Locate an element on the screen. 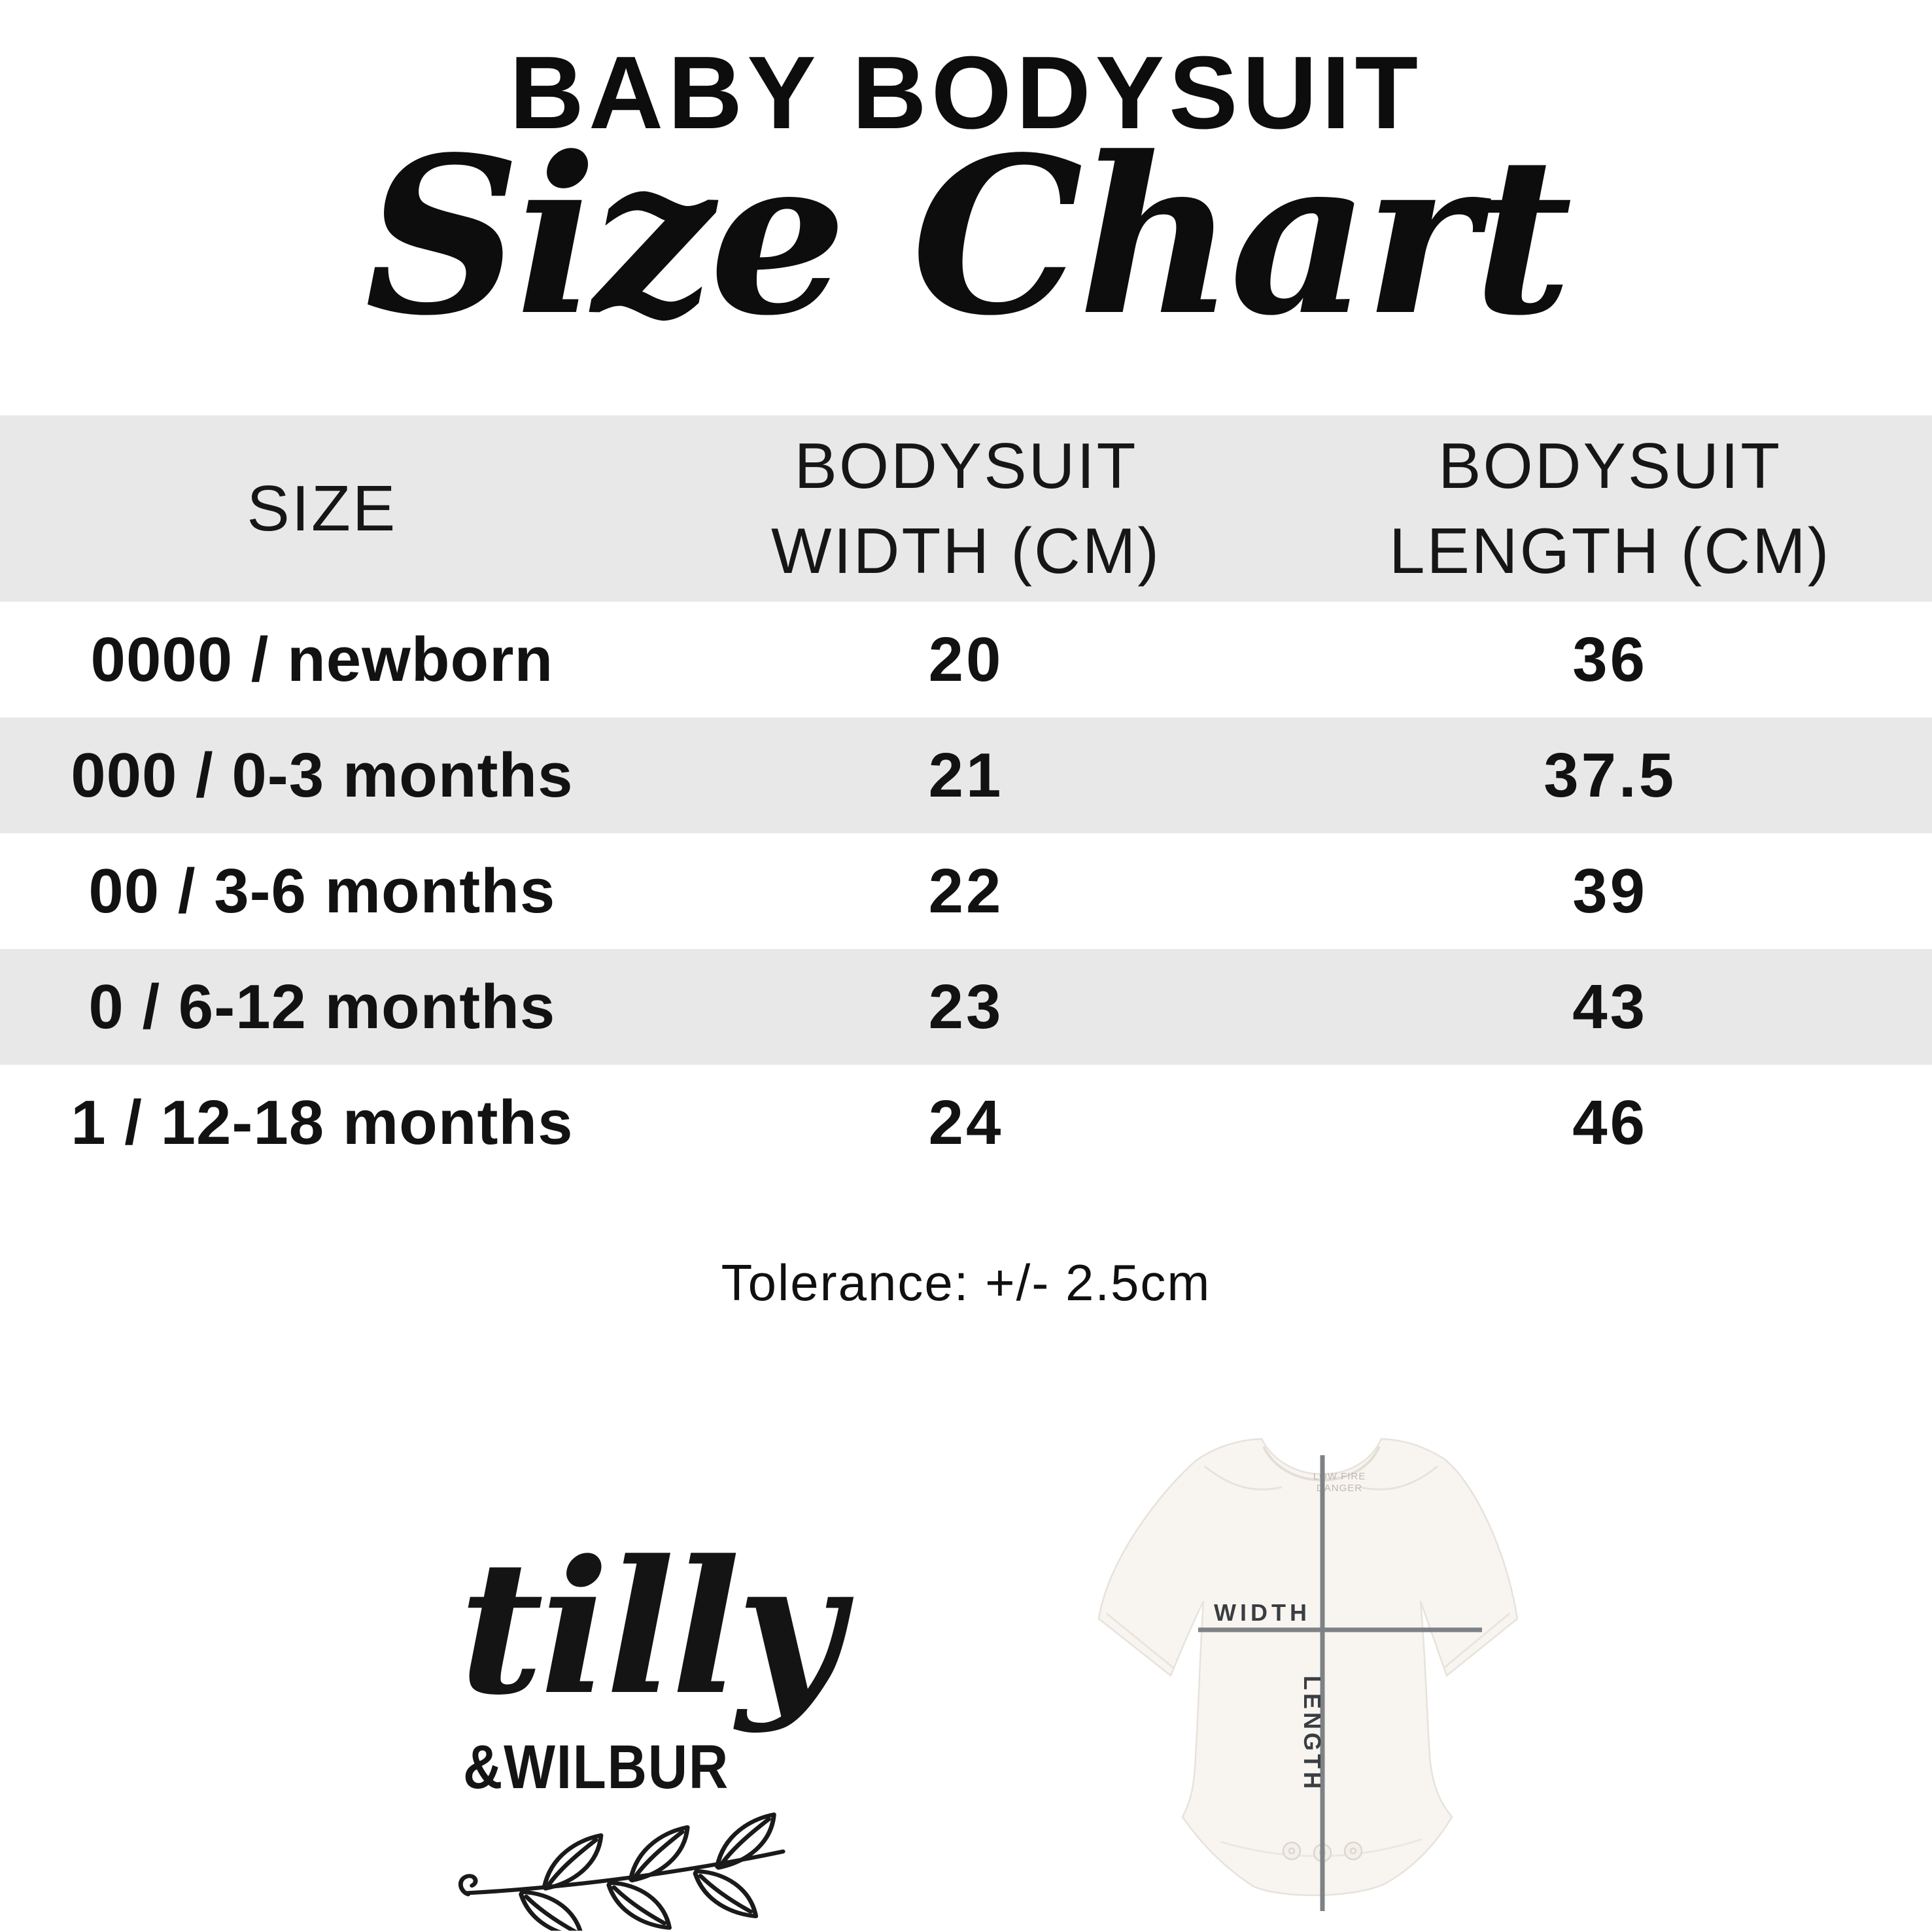  cell-size: 1 / 12-18 months is located at coordinates (322, 1122).